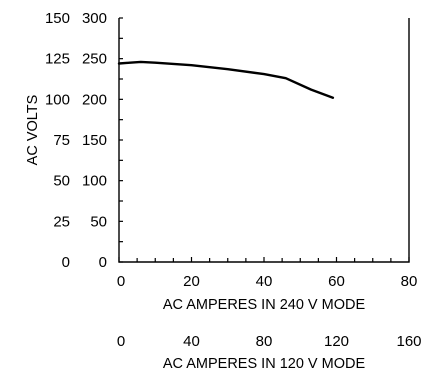 The height and width of the screenshot is (374, 429). What do you see at coordinates (94, 181) in the screenshot?
I see `y-right-tick-label: 100` at bounding box center [94, 181].